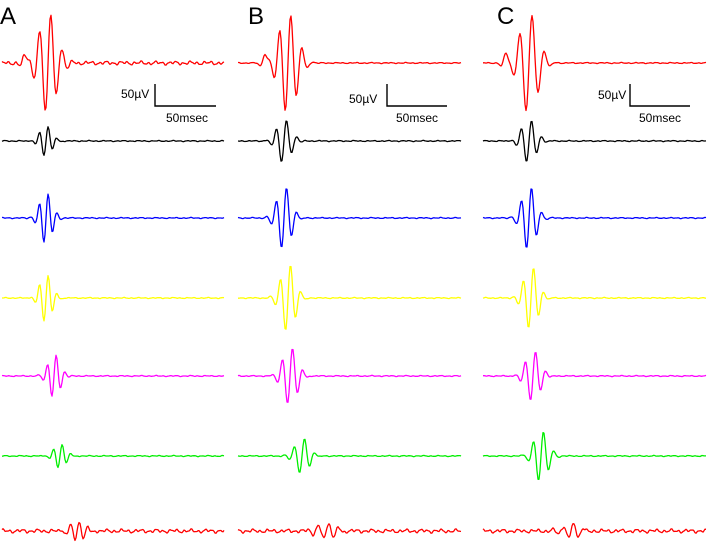 The height and width of the screenshot is (544, 707). Describe the element at coordinates (505, 16) in the screenshot. I see `panel-label-c: C` at that location.